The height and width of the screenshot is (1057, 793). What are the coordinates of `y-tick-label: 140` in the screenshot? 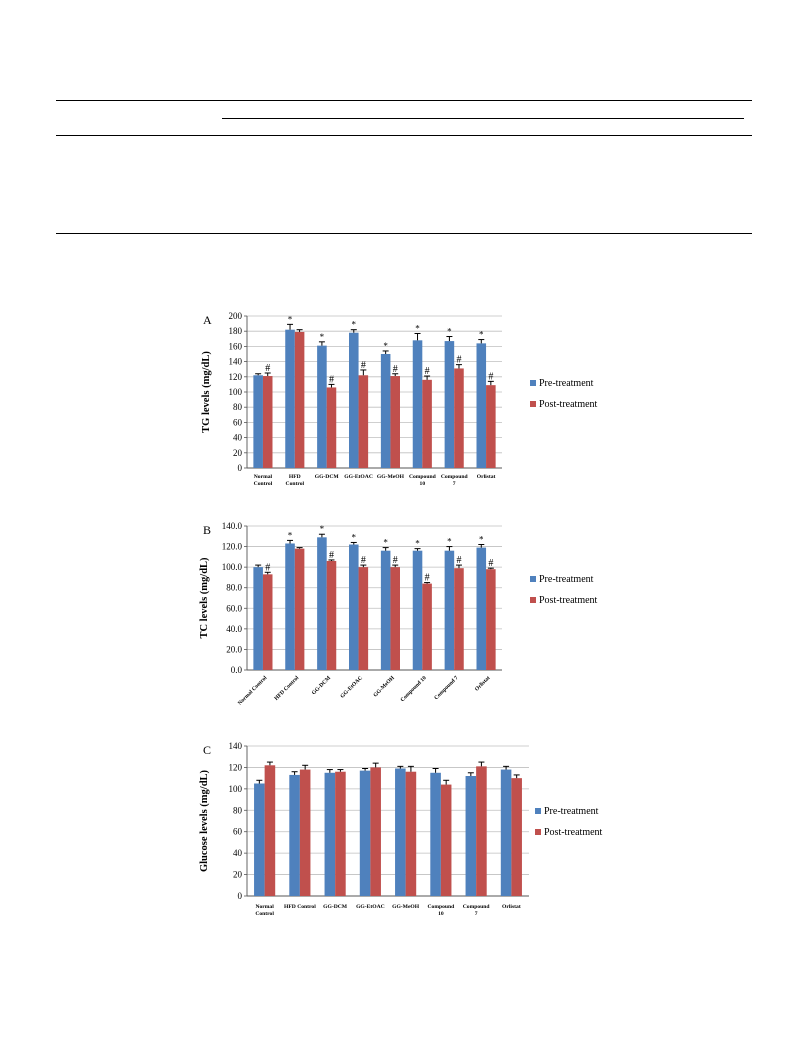 It's located at (236, 362).